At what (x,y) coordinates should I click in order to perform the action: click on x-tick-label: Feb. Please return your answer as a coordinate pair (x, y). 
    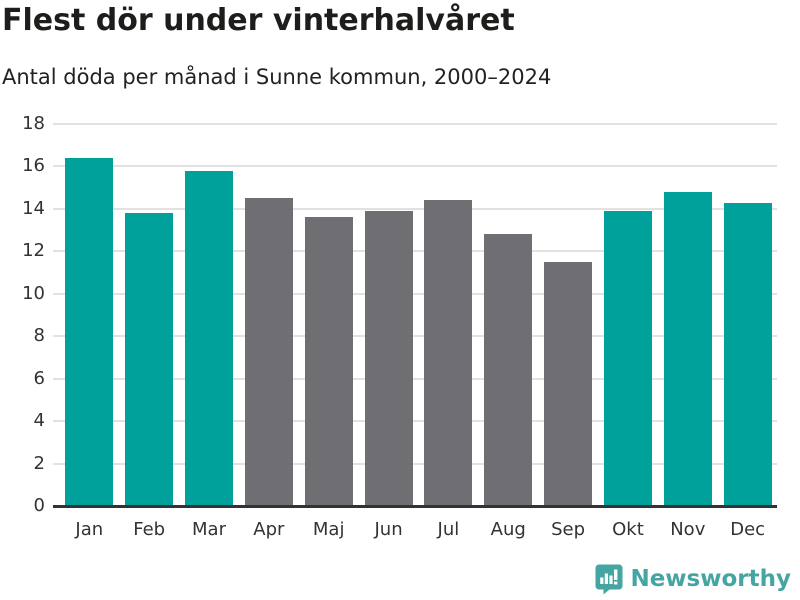
    Looking at the image, I should click on (149, 529).